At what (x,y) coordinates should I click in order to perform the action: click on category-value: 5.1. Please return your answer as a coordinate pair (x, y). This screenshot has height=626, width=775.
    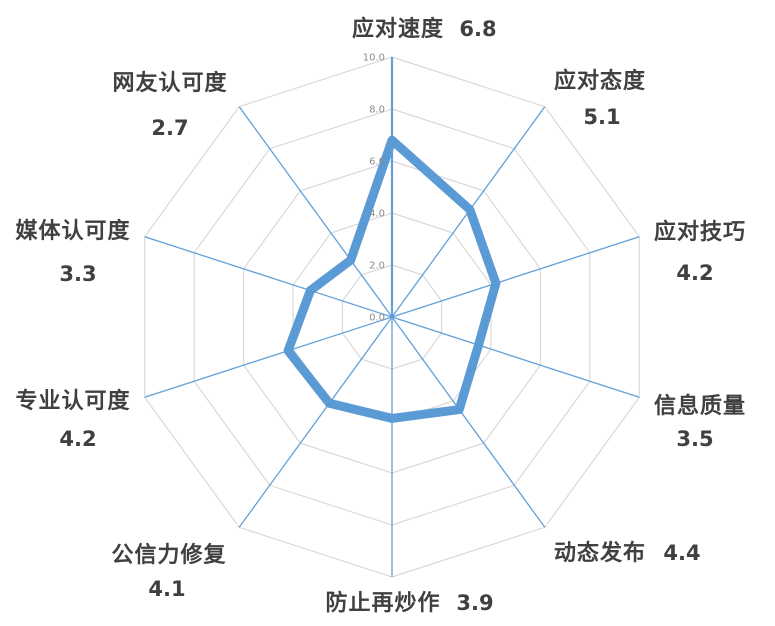
    Looking at the image, I should click on (601, 117).